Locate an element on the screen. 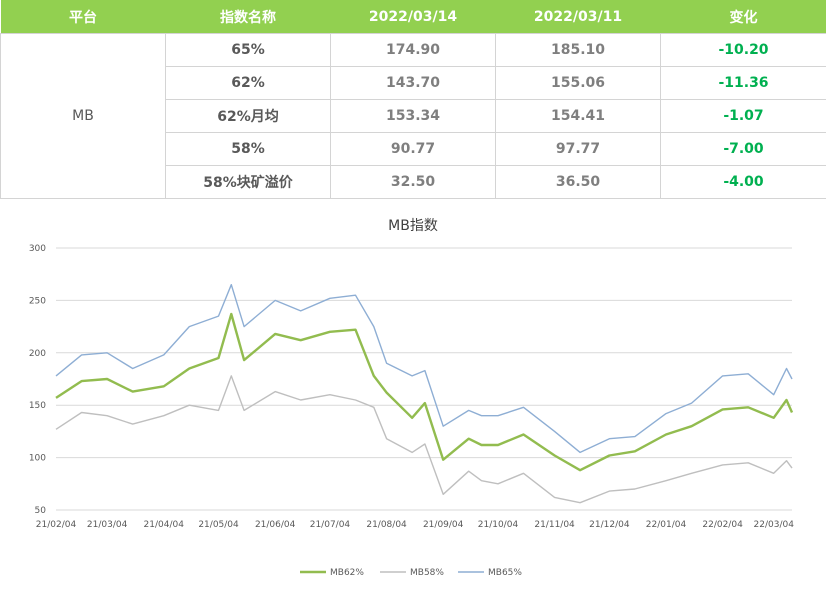  table-row: 62% 143.70 155.06 -11.36 is located at coordinates (413, 83).